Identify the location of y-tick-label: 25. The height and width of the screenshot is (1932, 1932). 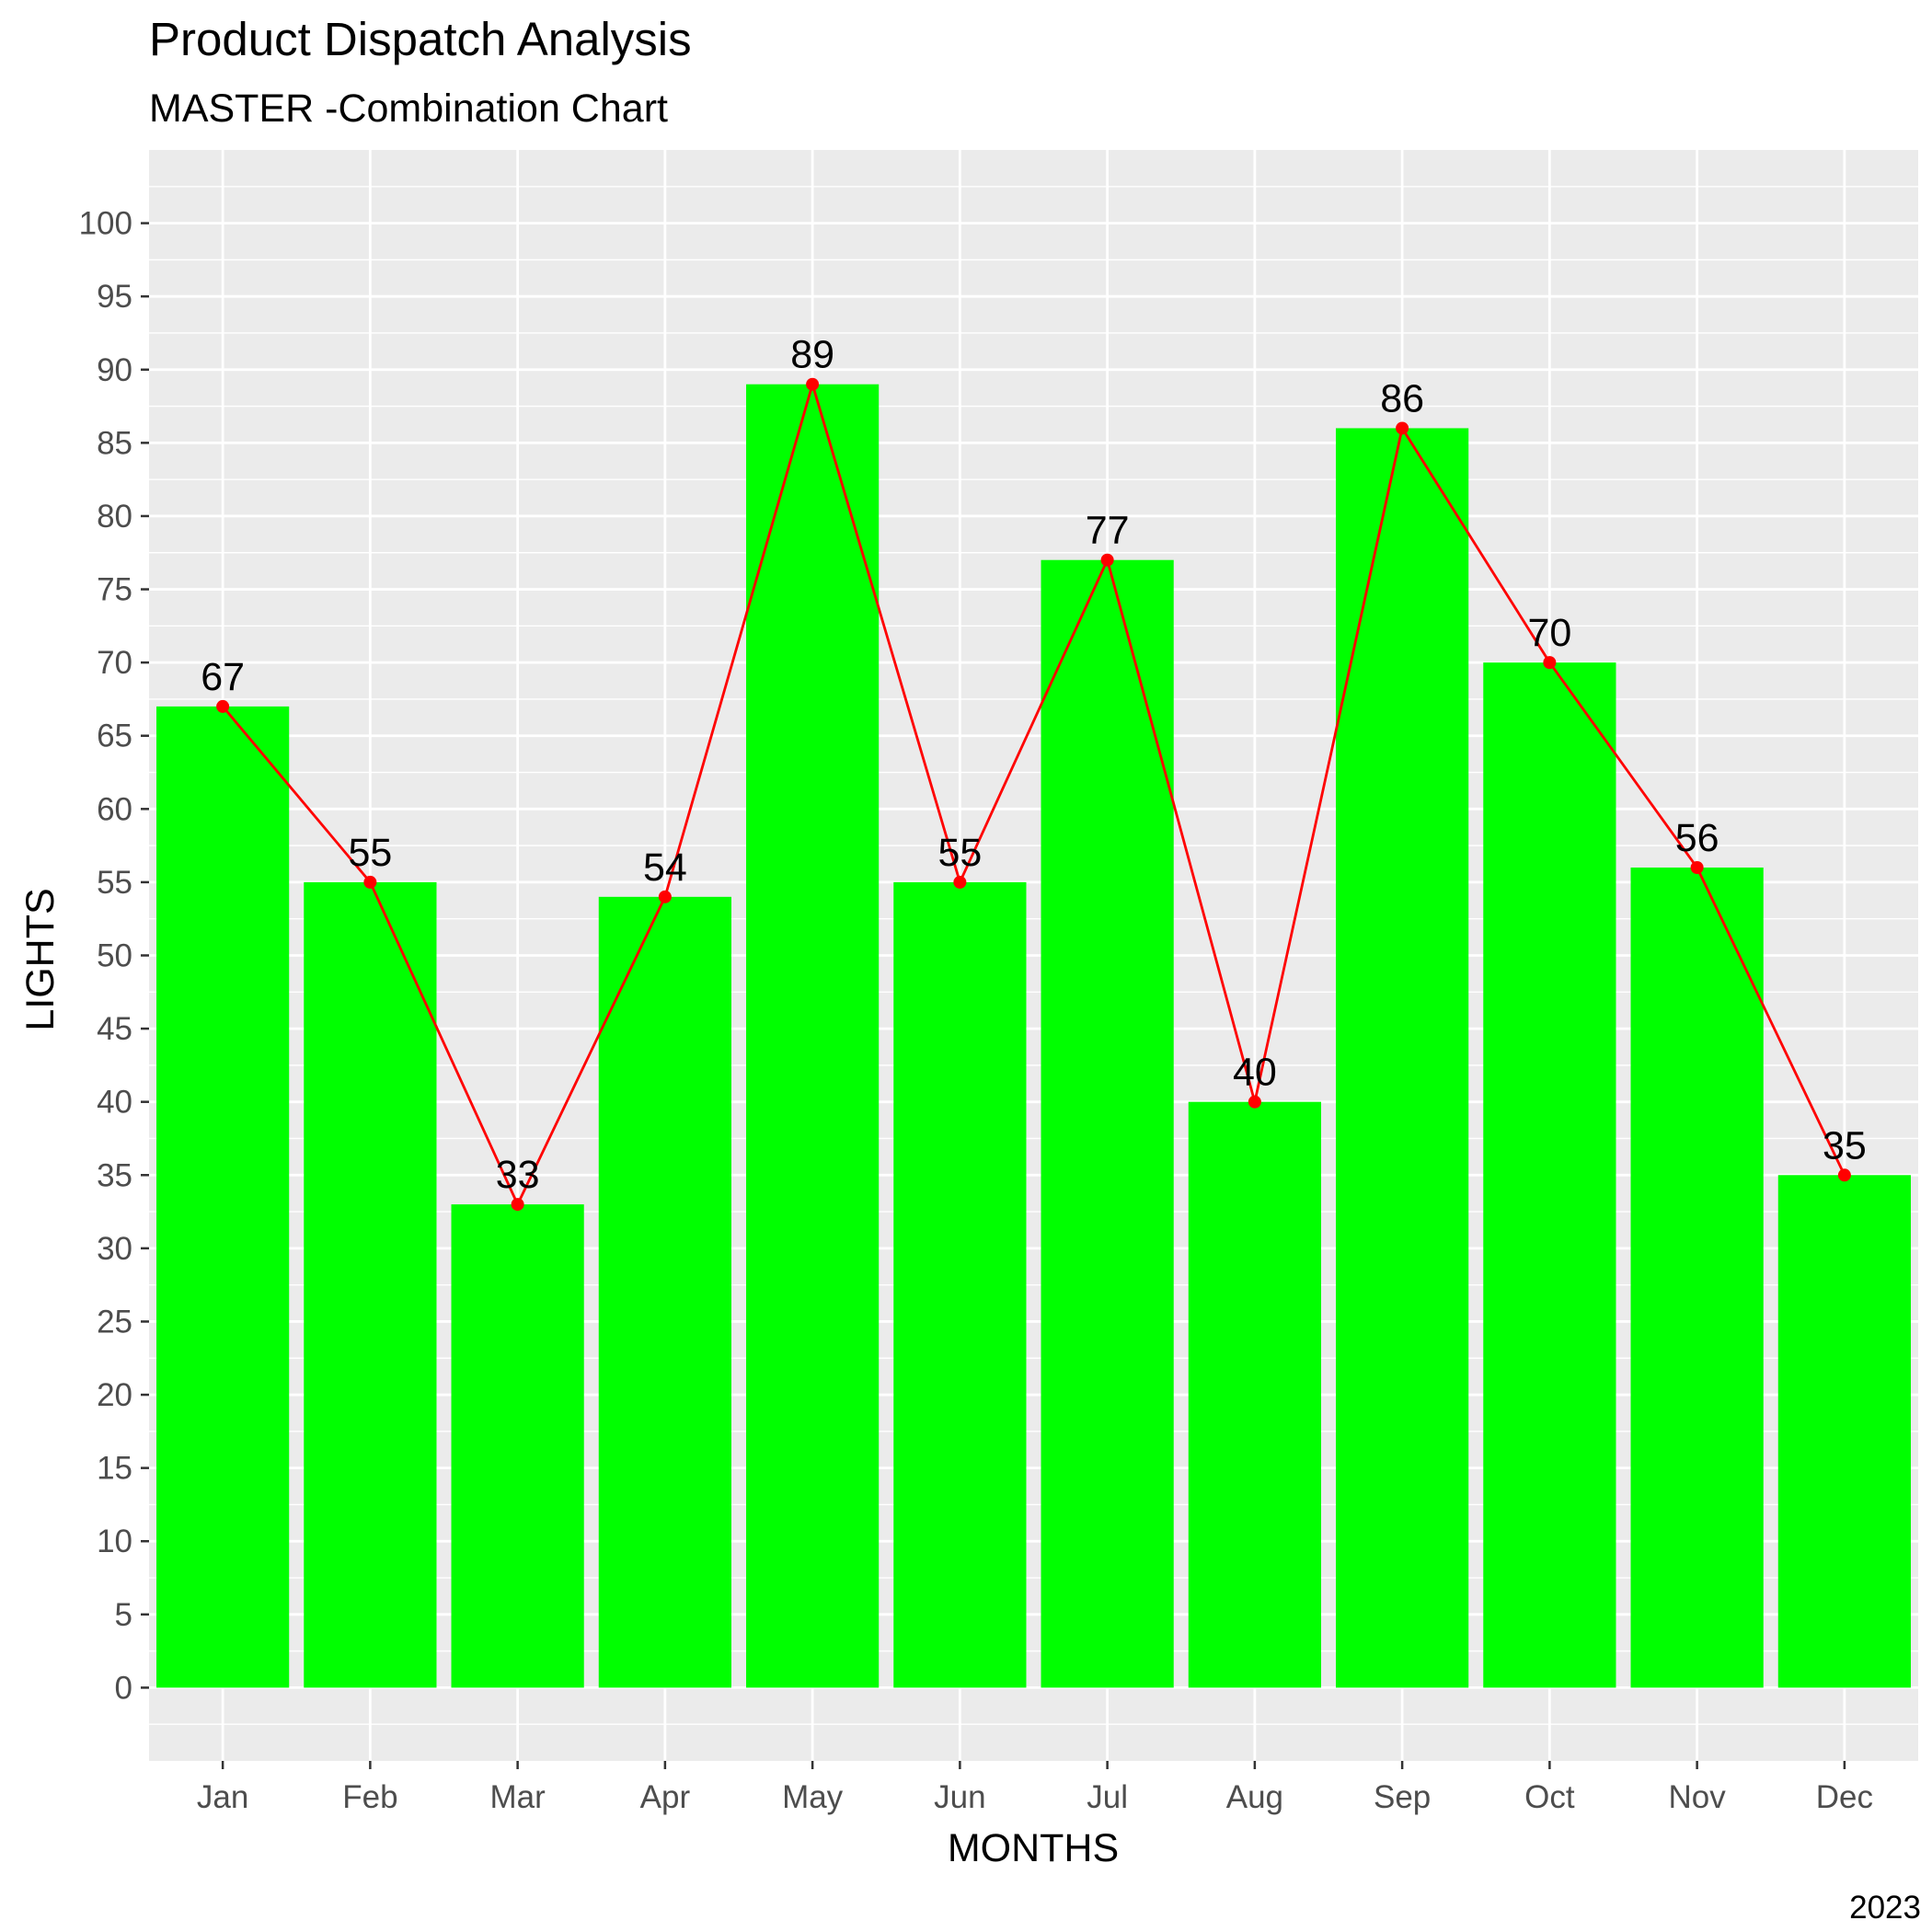
(114, 1322).